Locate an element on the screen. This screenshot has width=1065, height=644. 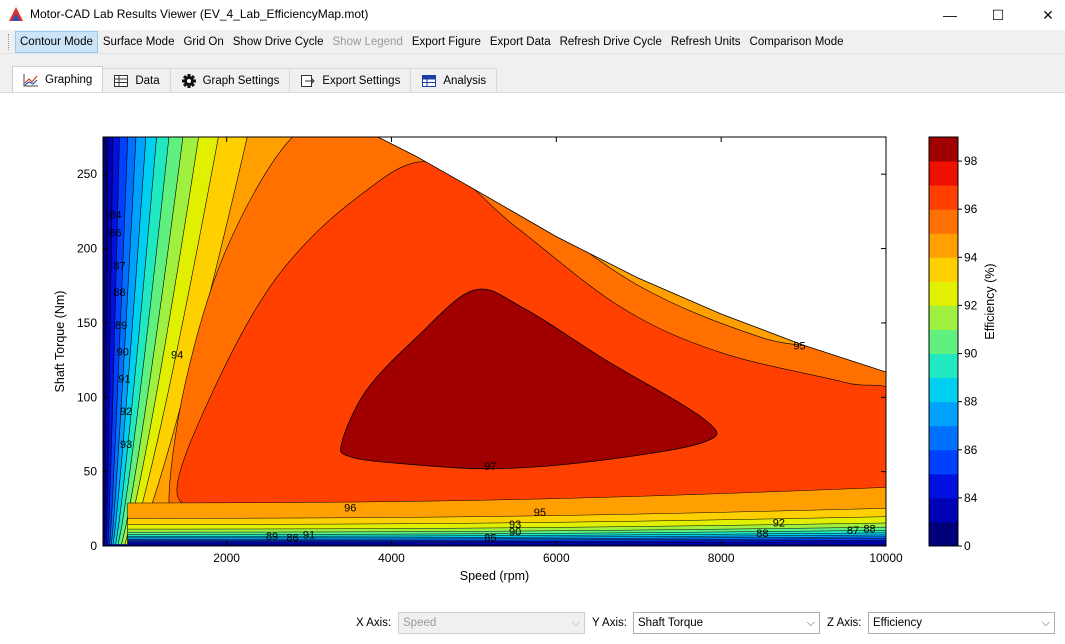
contour-label: 96 is located at coordinates (350, 509).